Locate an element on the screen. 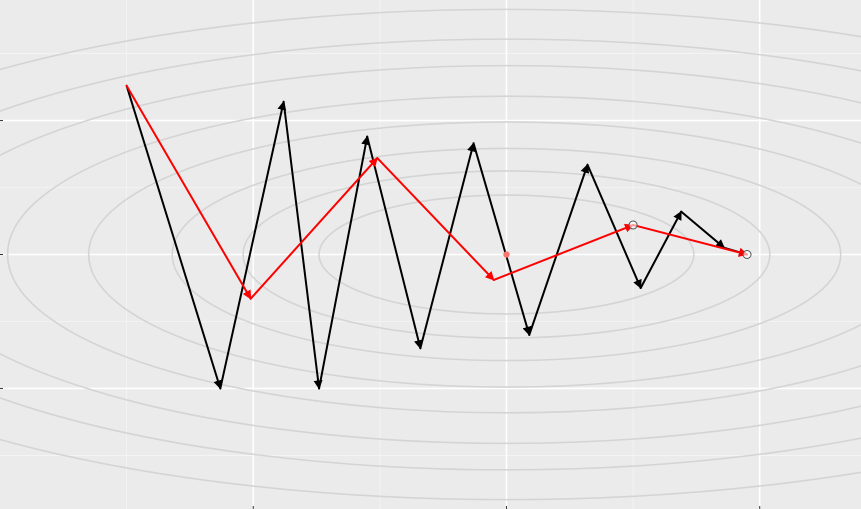  contour-line is located at coordinates (506, 254).